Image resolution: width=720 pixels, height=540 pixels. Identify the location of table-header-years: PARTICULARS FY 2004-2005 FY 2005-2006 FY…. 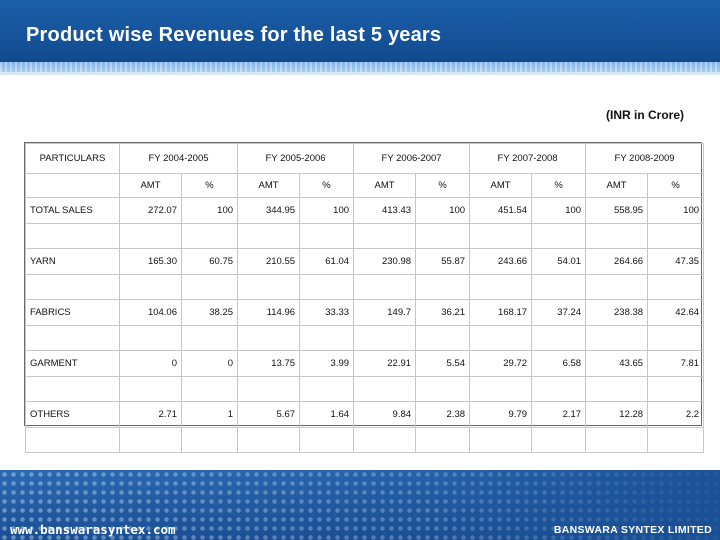
(365, 158).